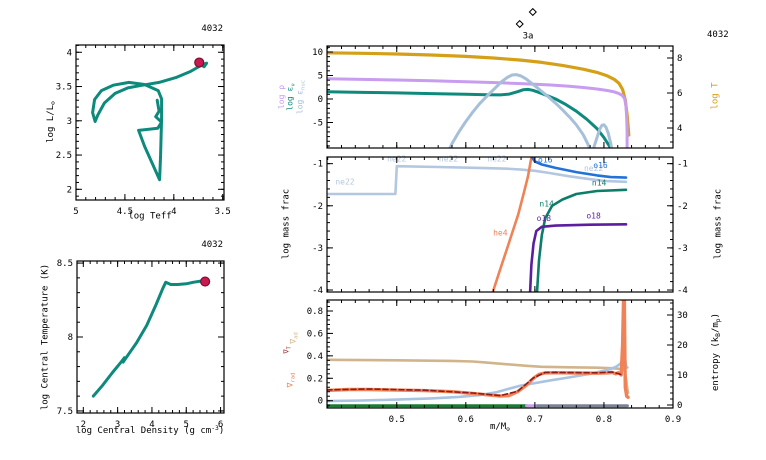  I want to click on p2-frame, so click(500, 224).